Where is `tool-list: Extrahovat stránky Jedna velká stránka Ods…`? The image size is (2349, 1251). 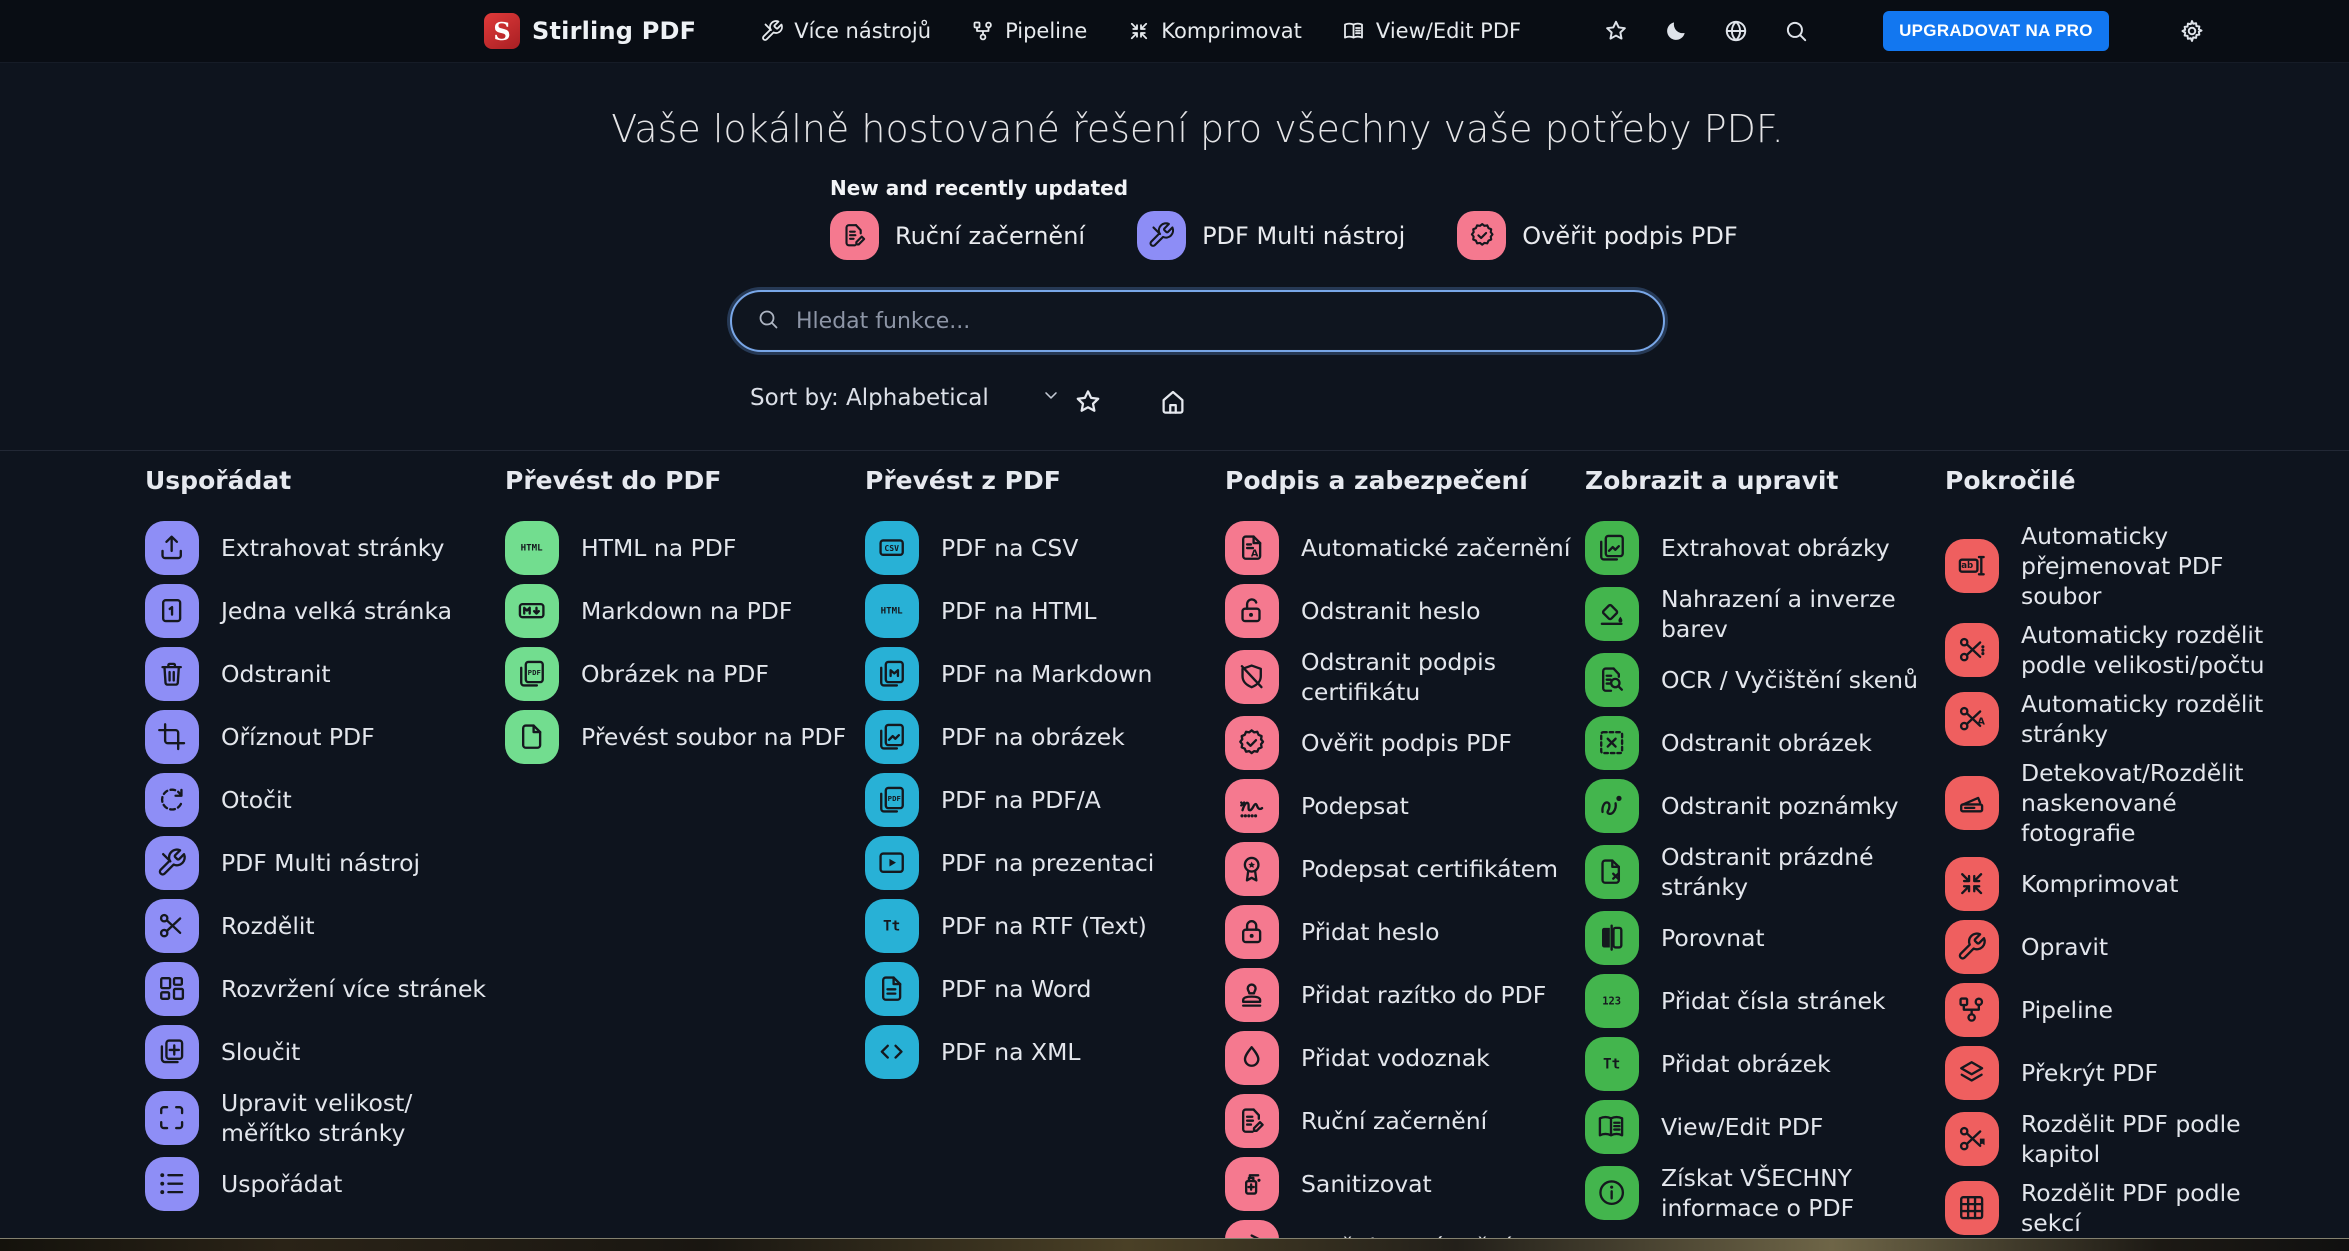
tool-list: Extrahovat stránky Jedna velká stránka Ods… is located at coordinates (325, 866).